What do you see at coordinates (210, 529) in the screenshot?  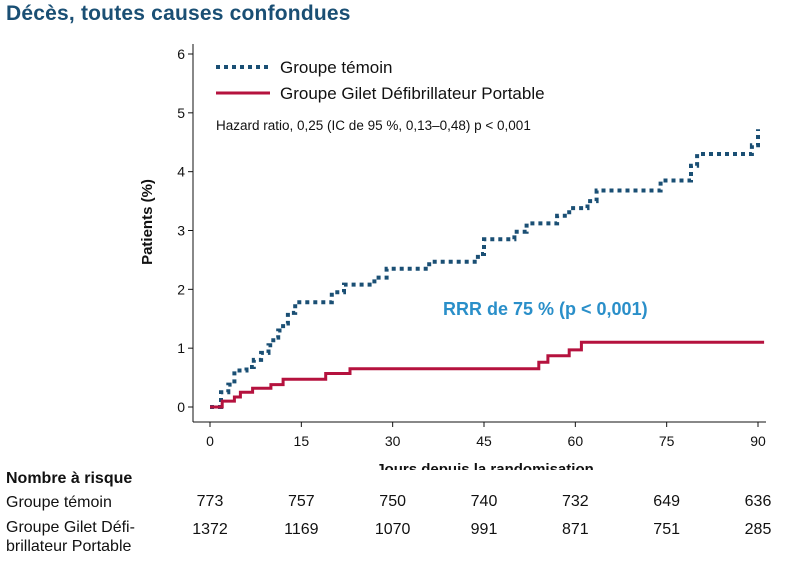 I see `risk-value: 1372` at bounding box center [210, 529].